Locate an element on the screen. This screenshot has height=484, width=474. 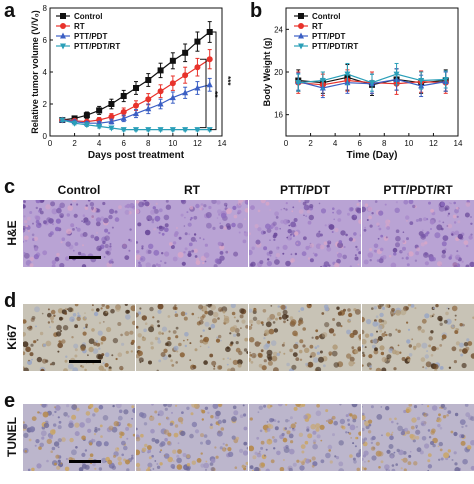
y-tick-label: 6 is located at coordinates (45, 40).